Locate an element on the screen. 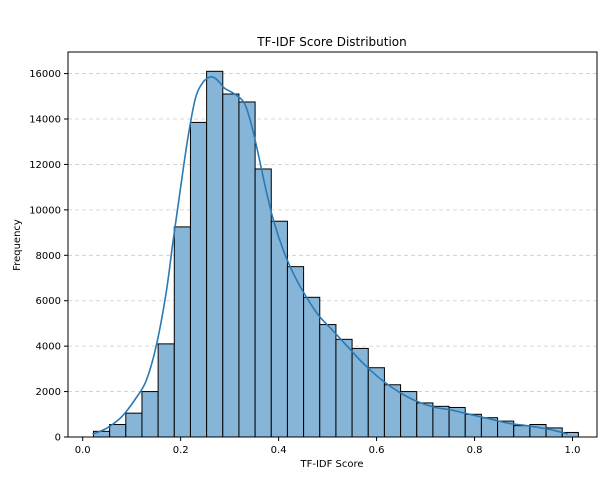 The height and width of the screenshot is (482, 610). y-tick-label: 16000 is located at coordinates (45, 74).